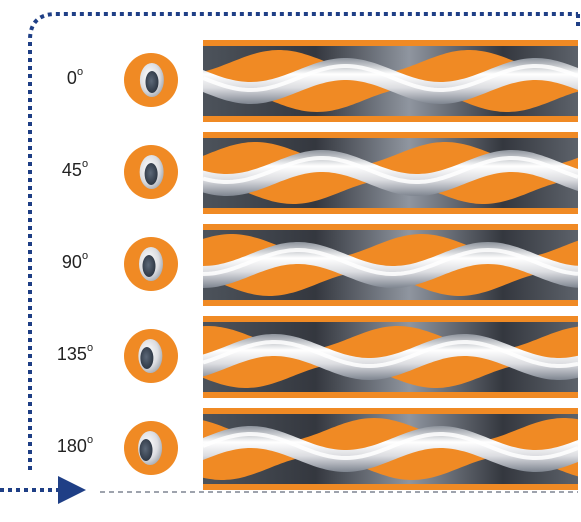  I want to click on angle-value: 135, so click(71, 354).